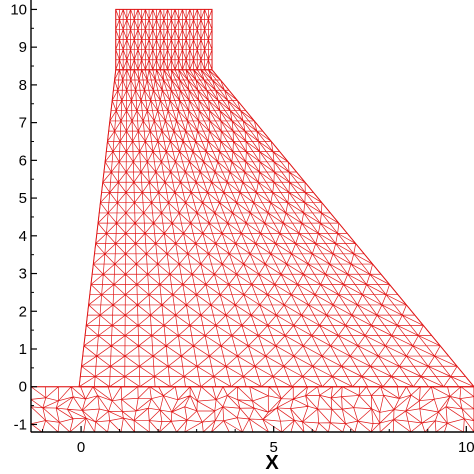  Describe the element at coordinates (18, 9) in the screenshot. I see `y-tick-label: 10` at that location.